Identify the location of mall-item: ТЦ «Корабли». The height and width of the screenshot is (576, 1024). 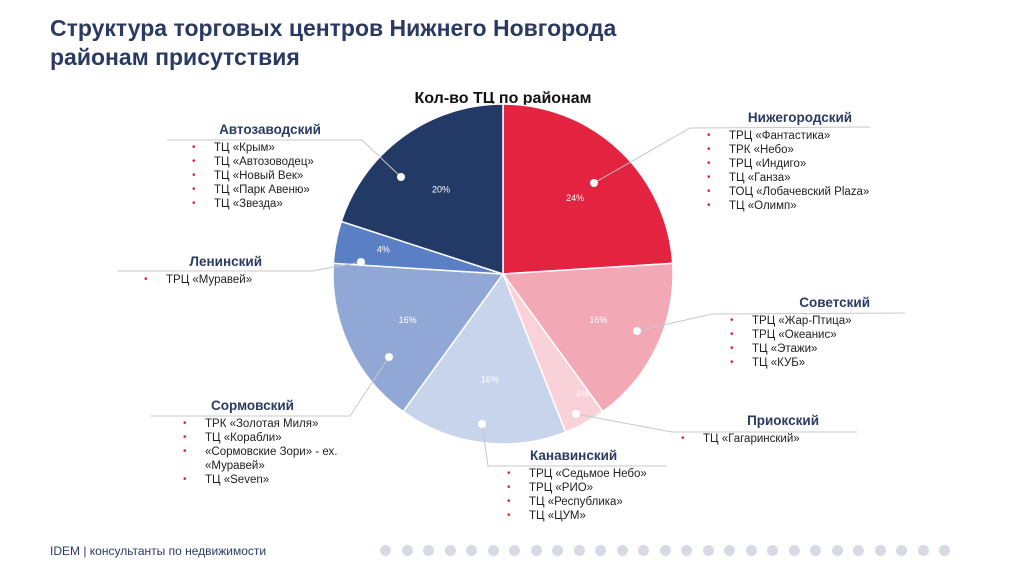
(261, 438).